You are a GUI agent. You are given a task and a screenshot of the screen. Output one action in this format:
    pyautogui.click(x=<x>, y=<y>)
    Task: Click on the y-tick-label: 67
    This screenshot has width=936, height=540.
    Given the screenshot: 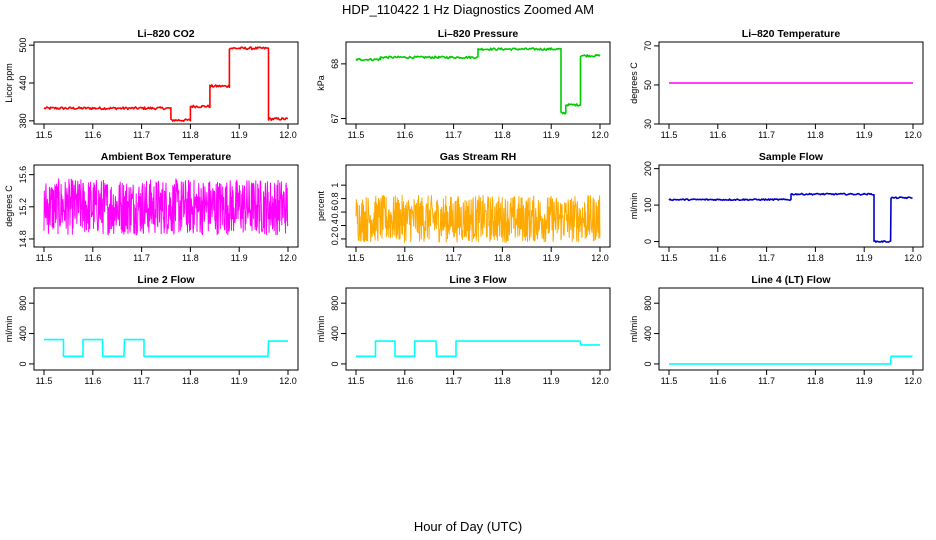 What is the action you would take?
    pyautogui.click(x=335, y=119)
    